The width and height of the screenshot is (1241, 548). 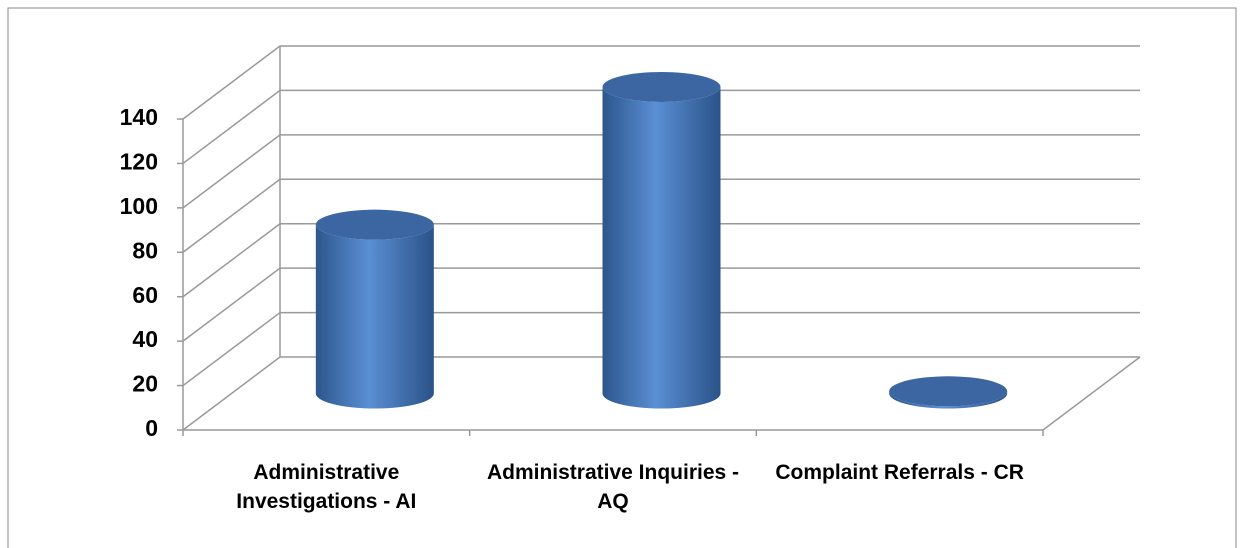 What do you see at coordinates (145, 295) in the screenshot?
I see `y-tick-label: 60` at bounding box center [145, 295].